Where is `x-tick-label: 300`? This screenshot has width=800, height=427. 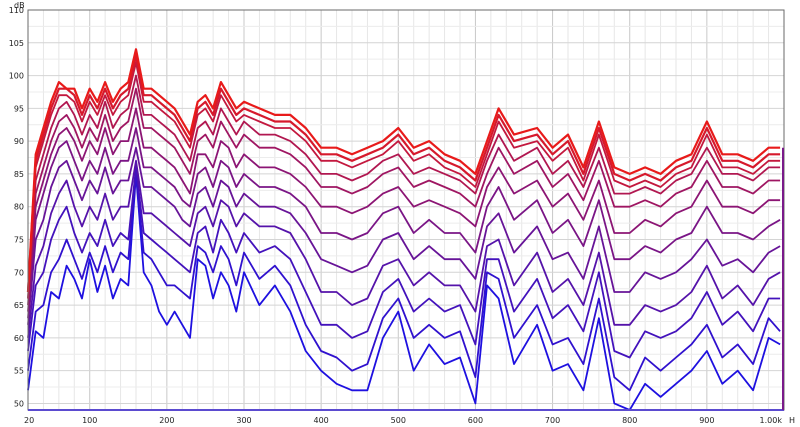 x-tick-label: 300 is located at coordinates (243, 420).